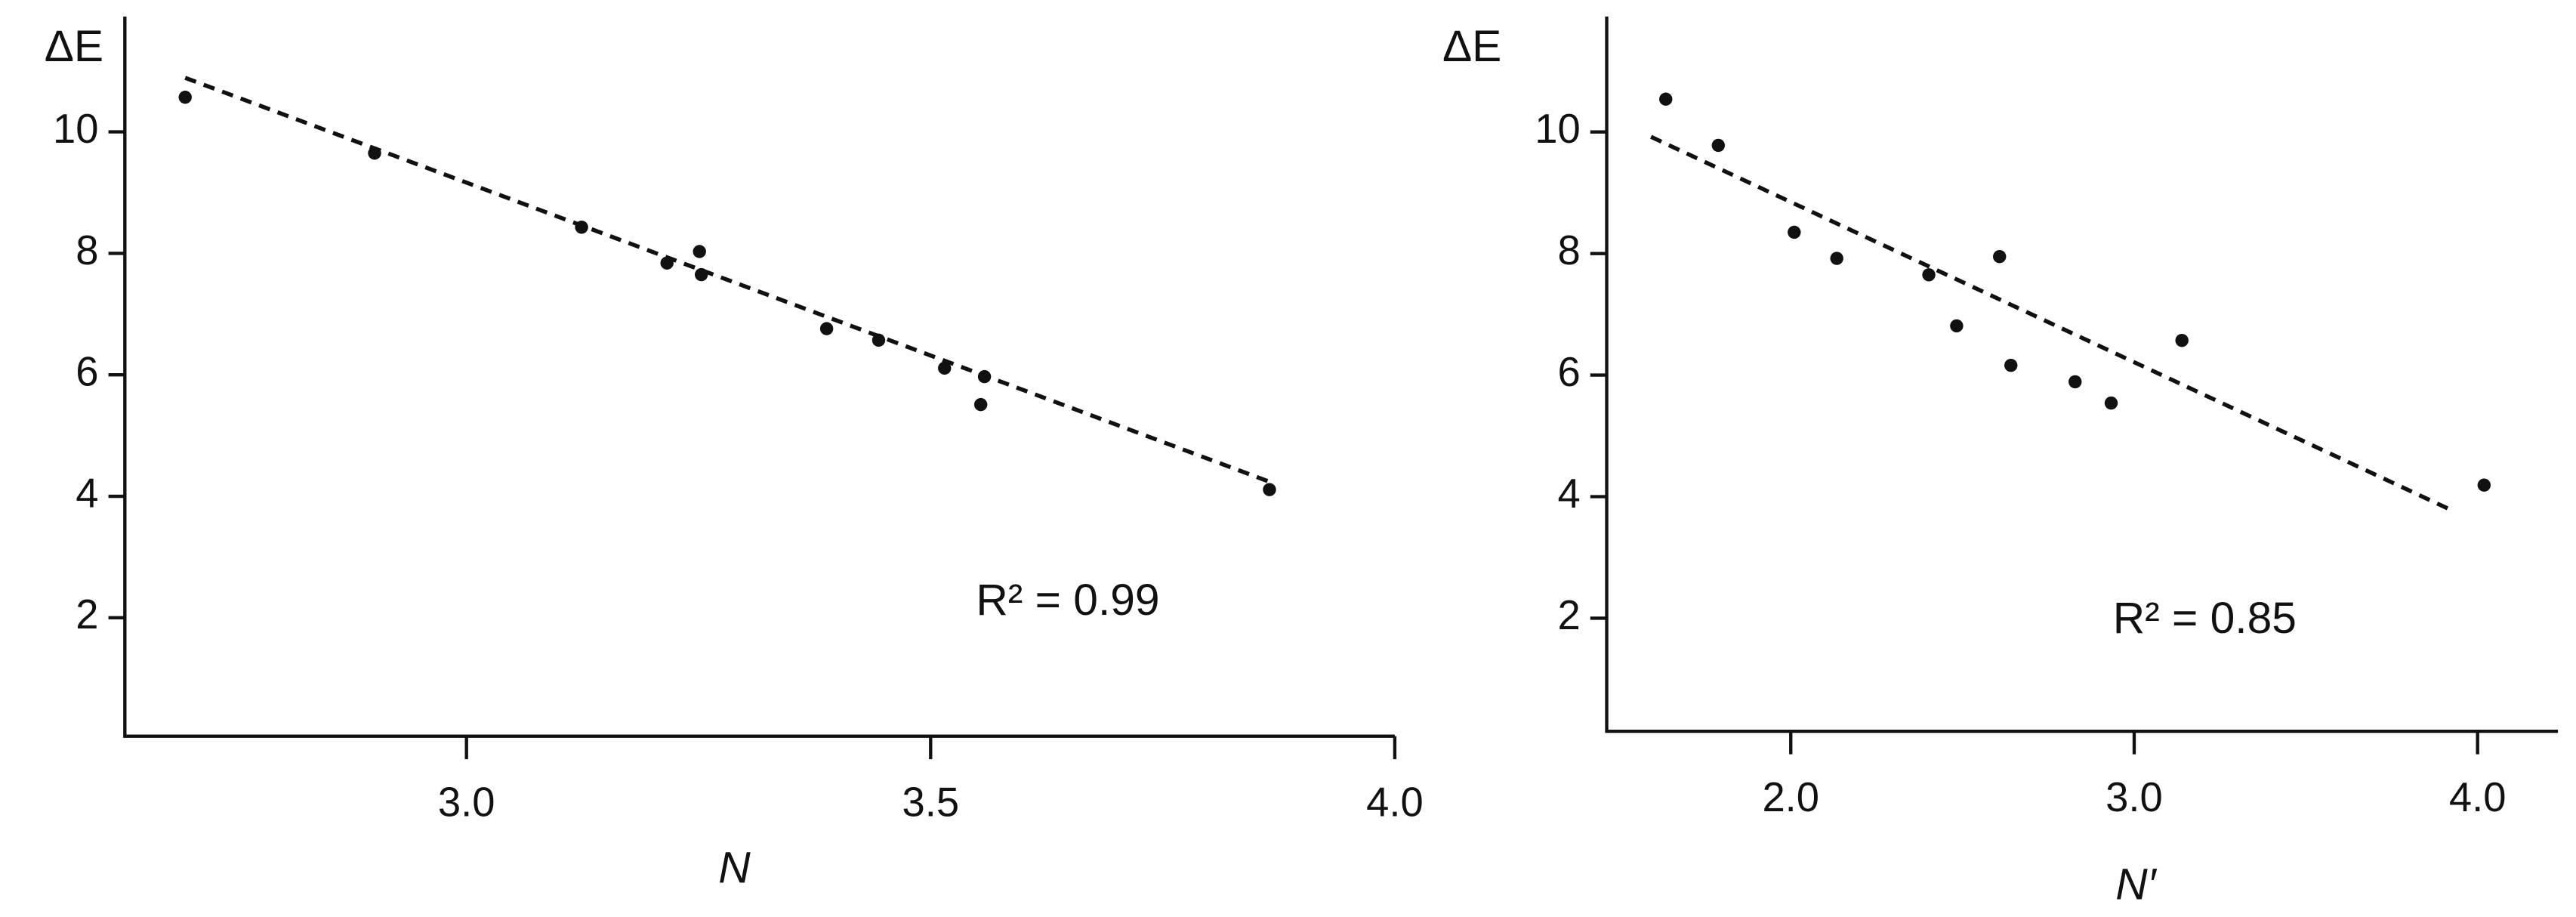  Describe the element at coordinates (1067, 600) in the screenshot. I see `annotation: R² = 0.99` at that location.